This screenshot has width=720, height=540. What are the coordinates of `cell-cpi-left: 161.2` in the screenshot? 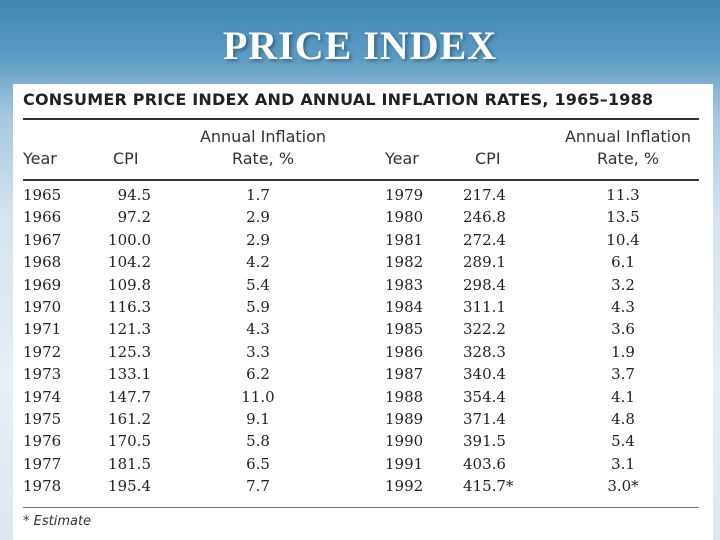 It's located at (129, 419).